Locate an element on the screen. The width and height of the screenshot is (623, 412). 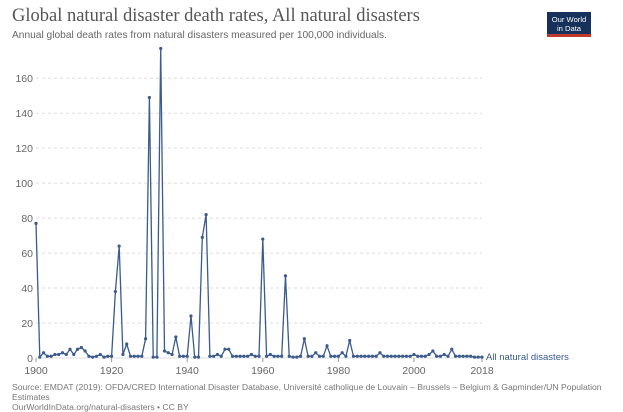
owid-logo: Our World in Data is located at coordinates (569, 24).